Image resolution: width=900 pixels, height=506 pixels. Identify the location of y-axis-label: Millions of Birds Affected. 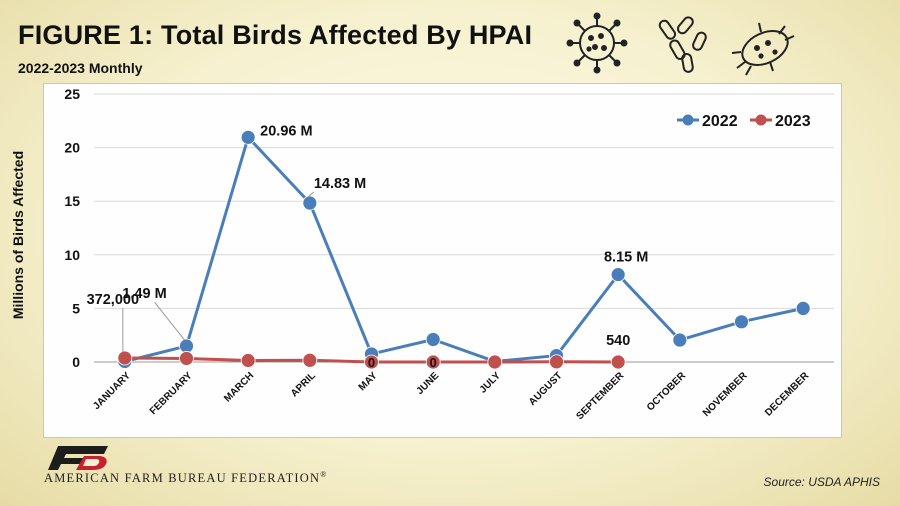
(18, 235).